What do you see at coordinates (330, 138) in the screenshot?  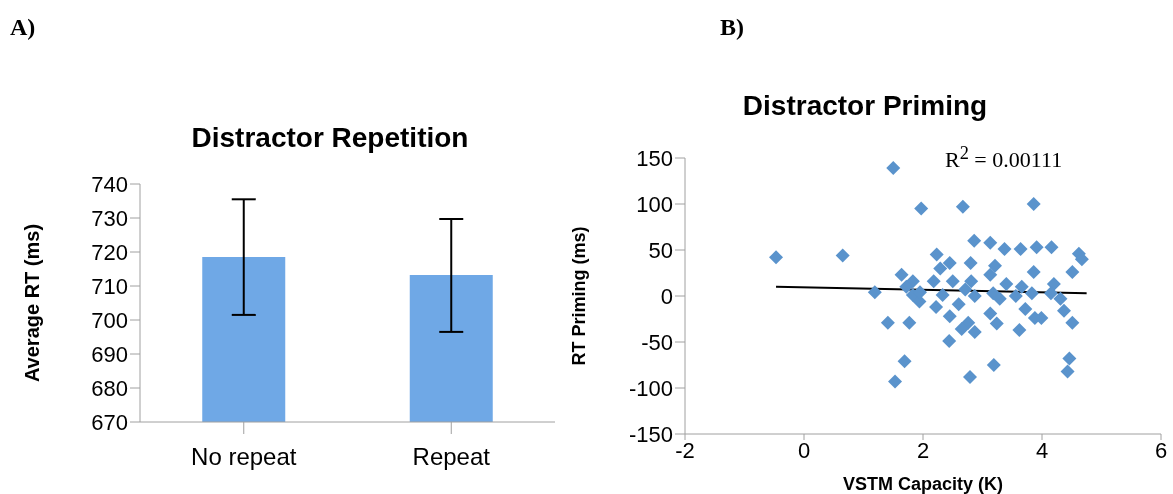 I see `chart-title: Distractor Repetition` at bounding box center [330, 138].